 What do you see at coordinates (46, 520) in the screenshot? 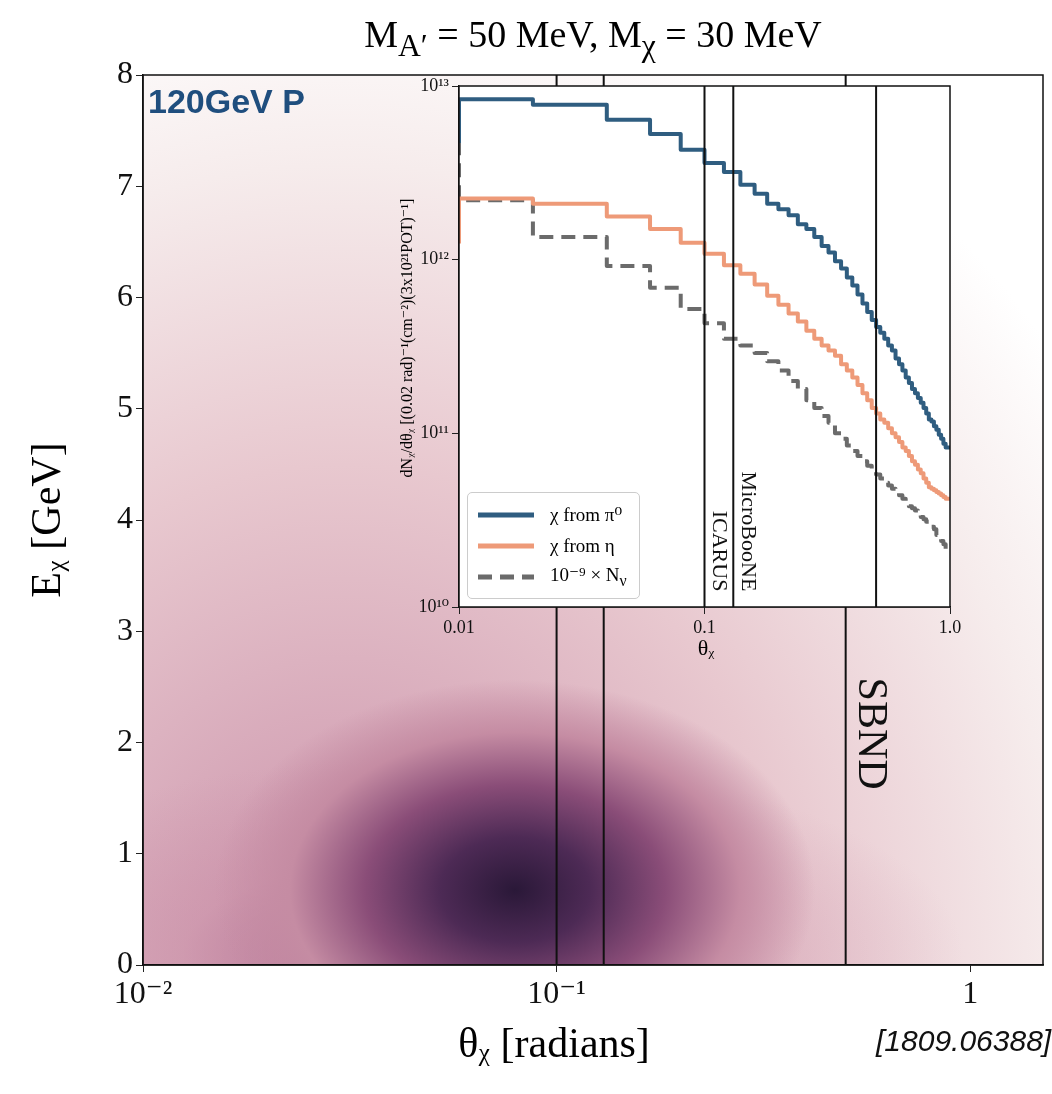
I see `y-axis-title: Eᵪ [GeV]` at bounding box center [46, 520].